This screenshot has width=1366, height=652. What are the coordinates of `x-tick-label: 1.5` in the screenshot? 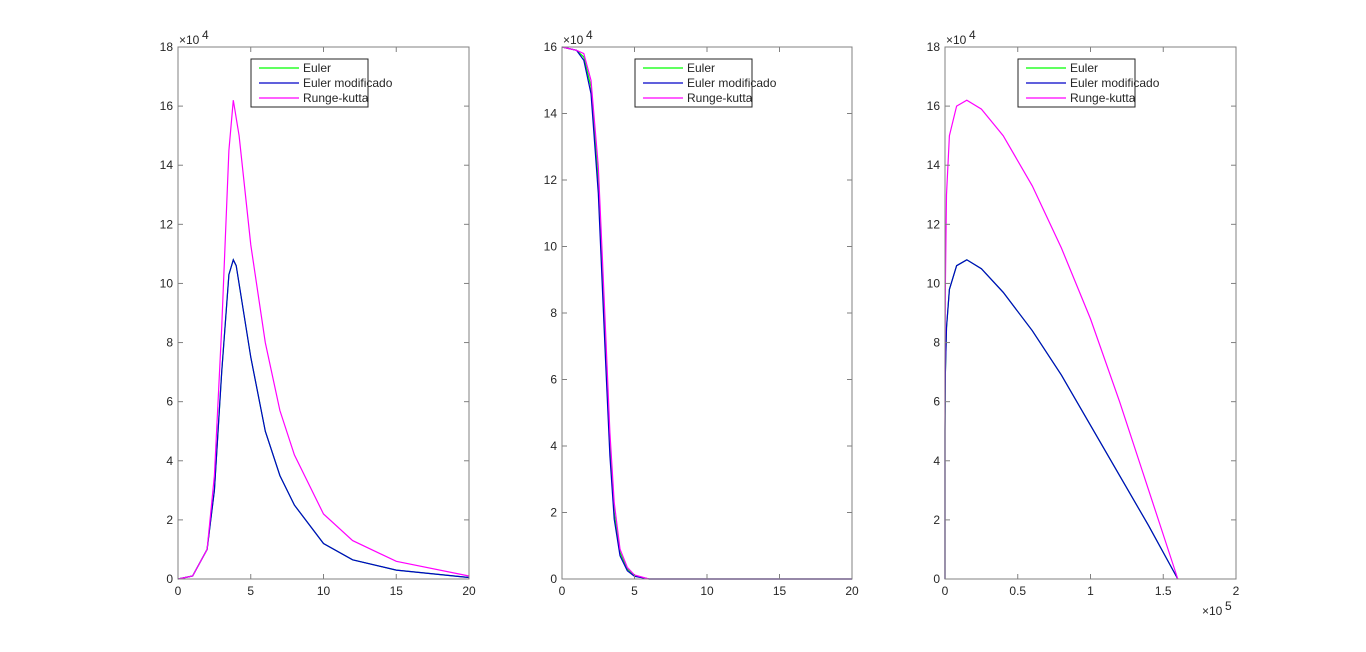 It's located at (1163, 591).